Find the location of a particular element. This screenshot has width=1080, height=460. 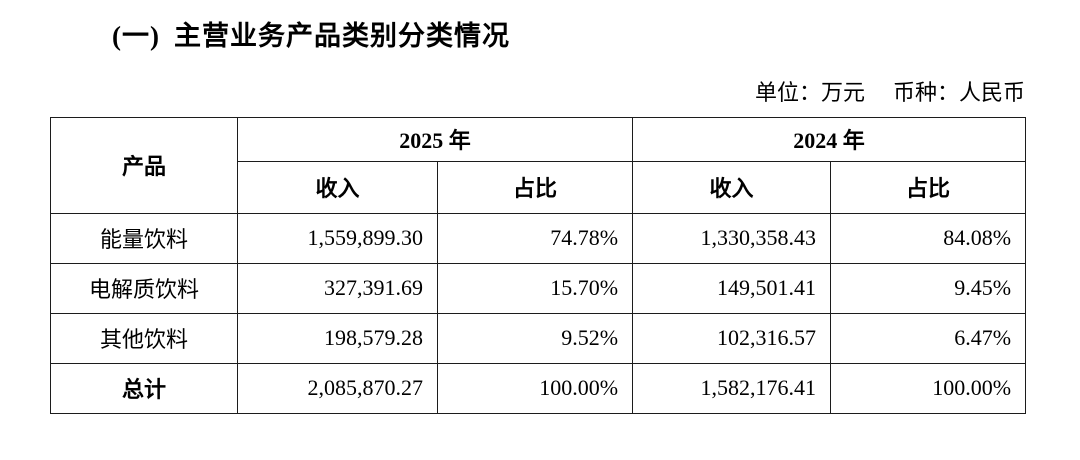

unit-currency-line: 单位：万元 币种：人民币 is located at coordinates (537, 93).